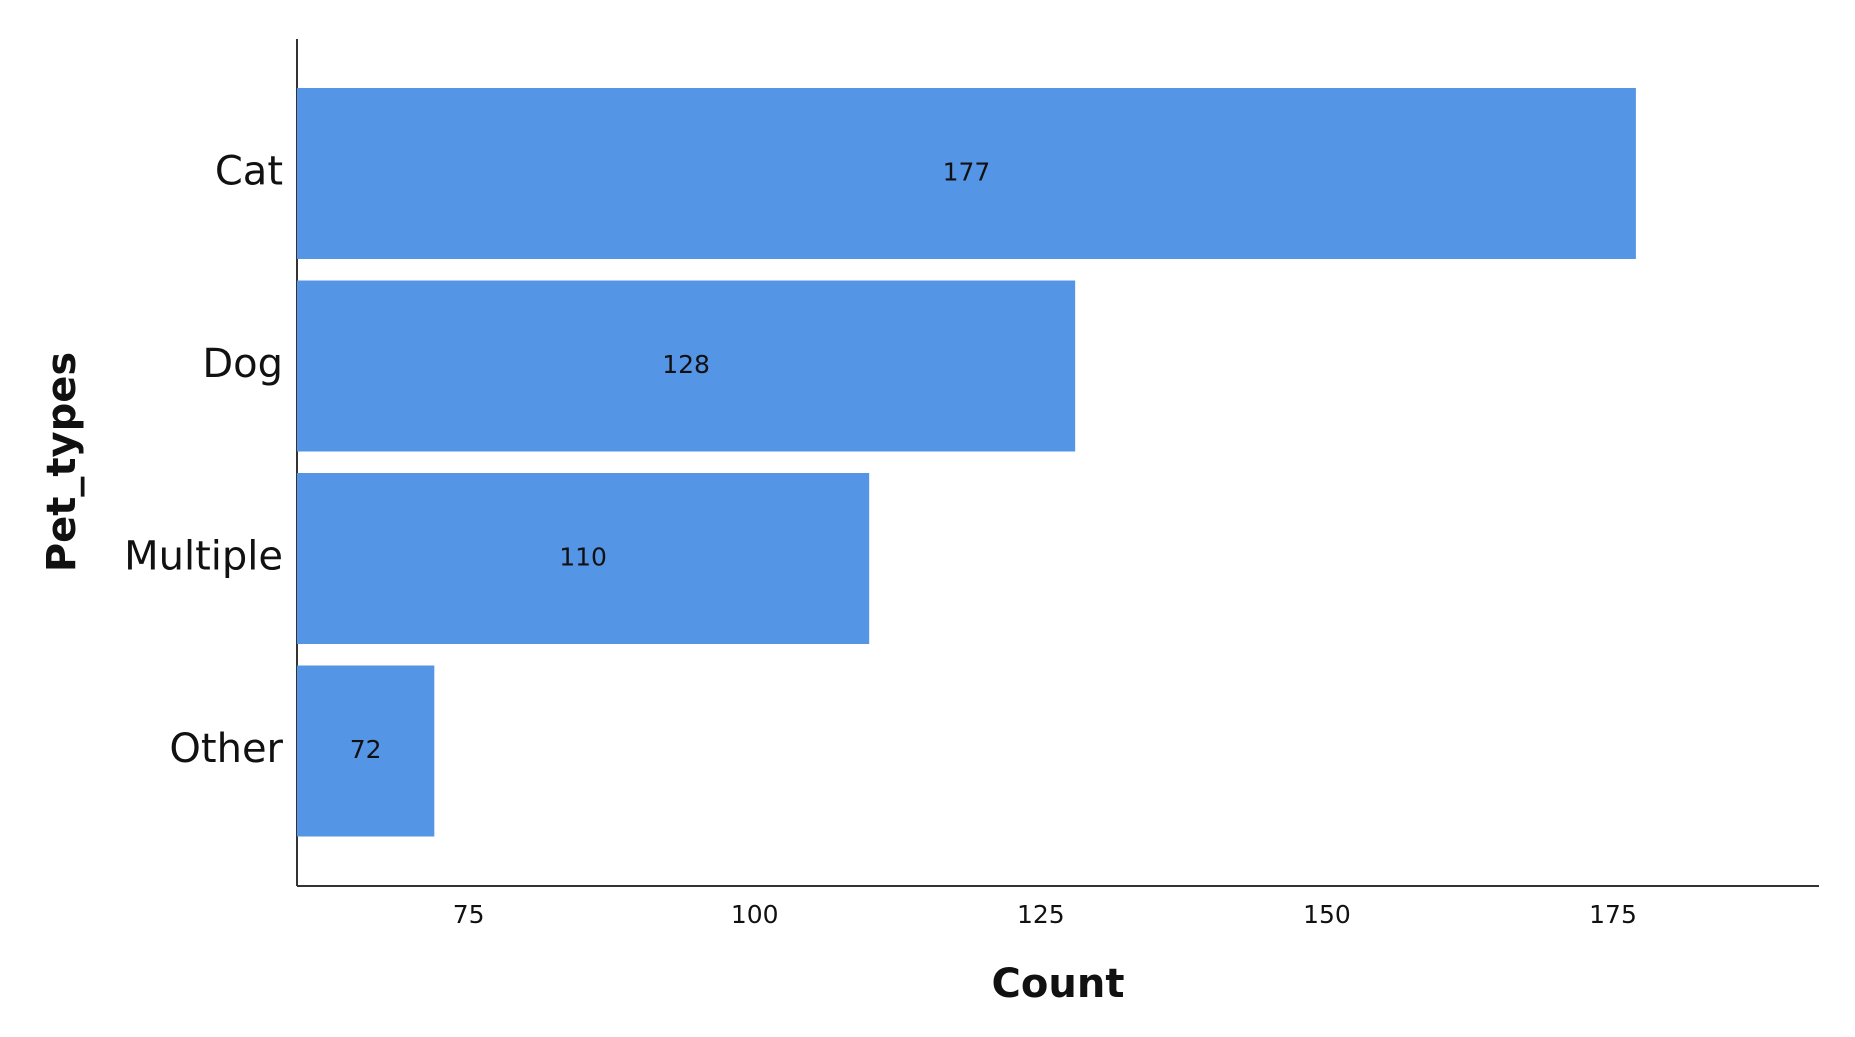  I want to click on x-tick-label: 150, so click(1327, 914).